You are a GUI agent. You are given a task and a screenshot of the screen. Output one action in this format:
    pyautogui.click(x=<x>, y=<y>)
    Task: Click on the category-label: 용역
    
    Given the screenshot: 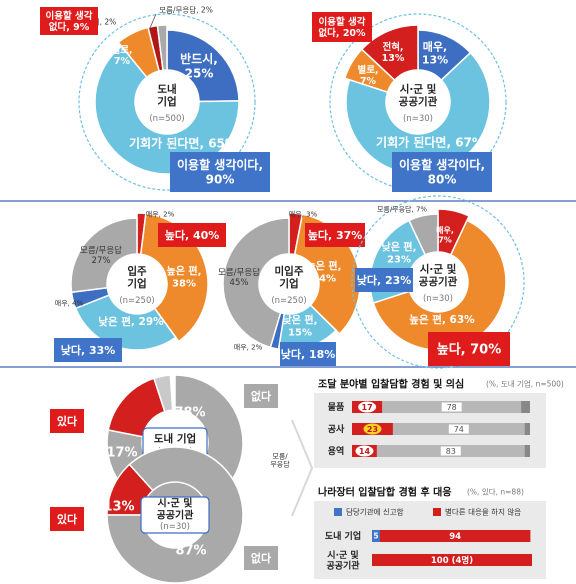 What is the action you would take?
    pyautogui.click(x=336, y=451)
    